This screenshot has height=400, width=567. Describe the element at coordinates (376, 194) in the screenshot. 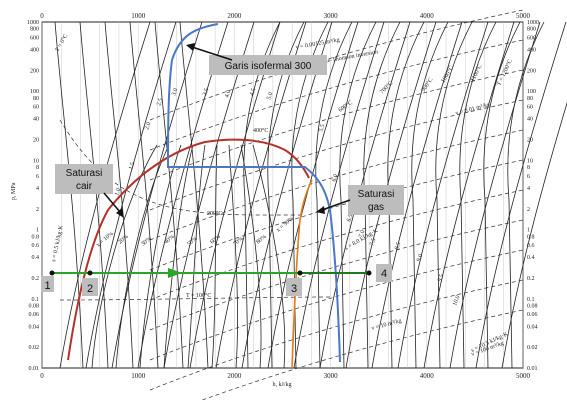

I see `sat-gas-label-line1: Saturasi` at that location.